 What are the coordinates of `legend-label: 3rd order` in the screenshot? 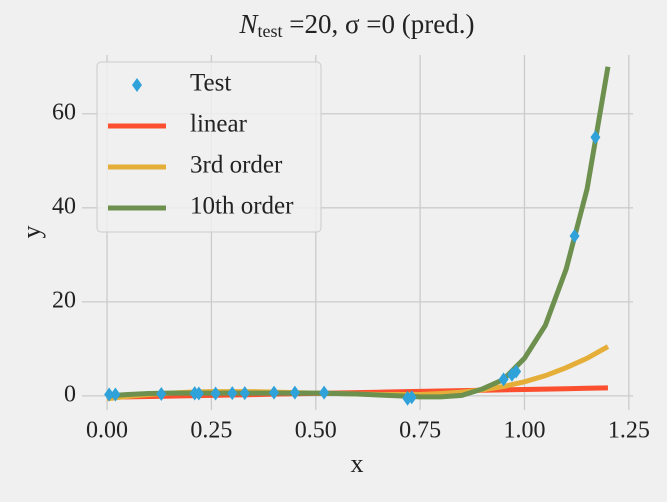 It's located at (236, 165).